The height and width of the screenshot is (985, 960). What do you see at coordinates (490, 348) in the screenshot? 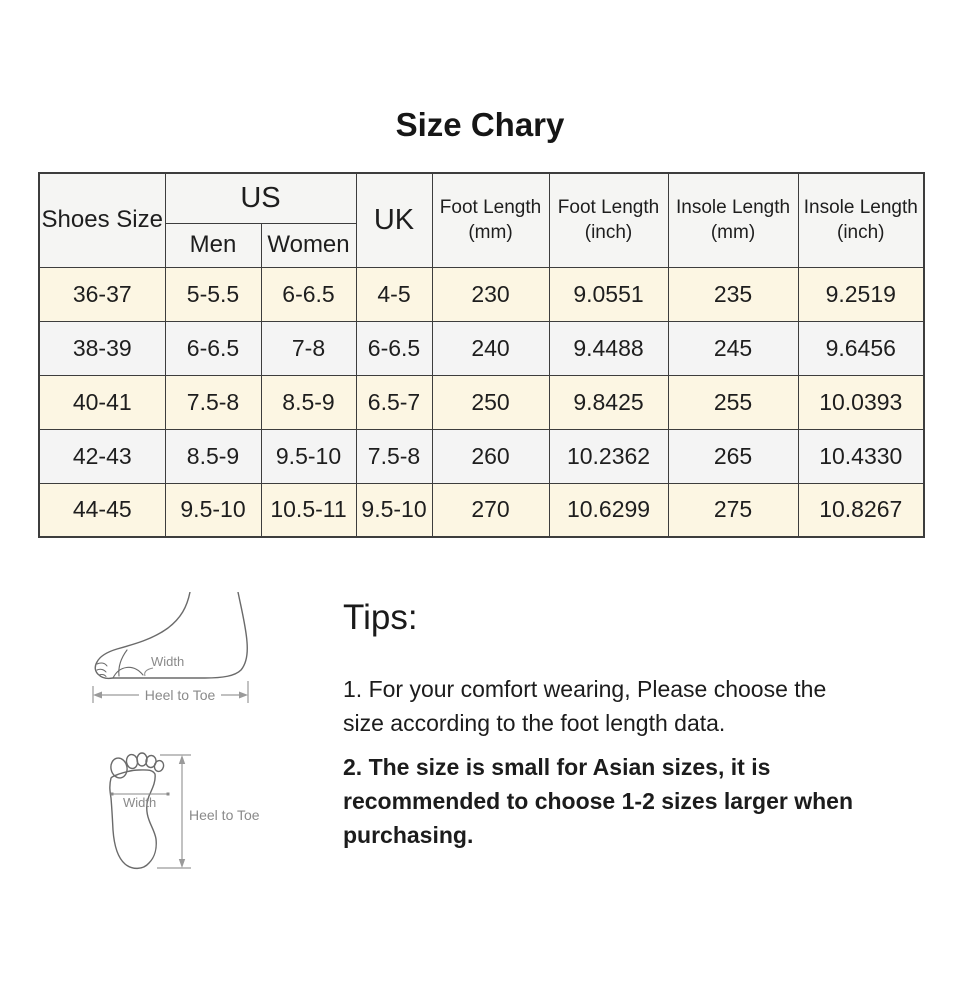
I see `cell-foot-mm: 240` at bounding box center [490, 348].